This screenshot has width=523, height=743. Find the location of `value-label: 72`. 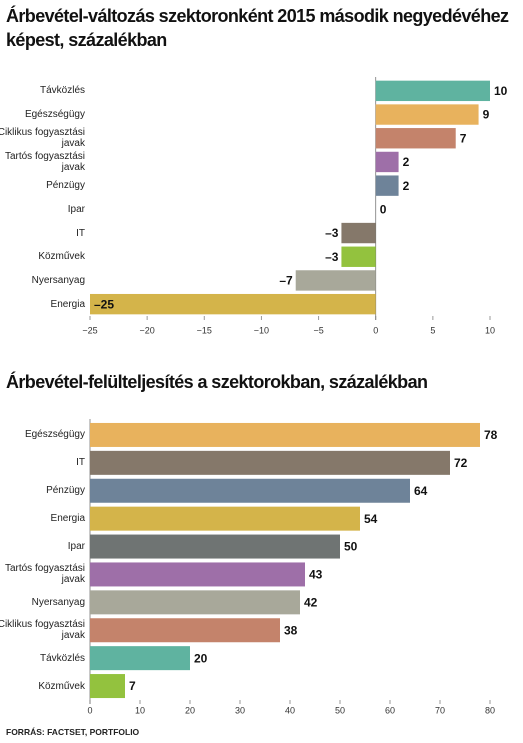

value-label: 72 is located at coordinates (461, 463).